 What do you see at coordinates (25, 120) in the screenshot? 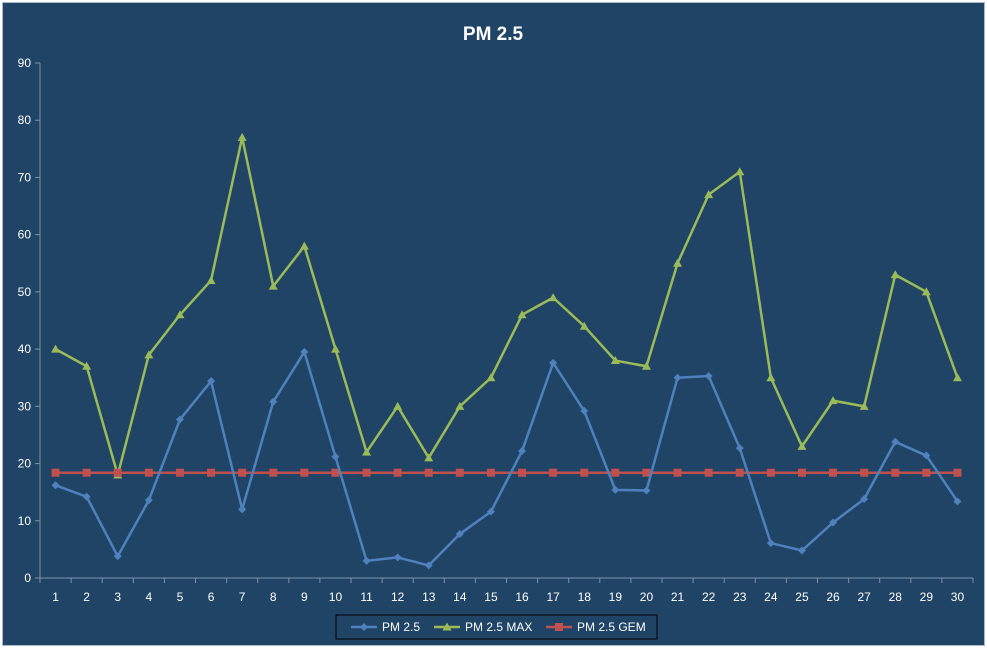
I see `y-tick-label: 80` at bounding box center [25, 120].